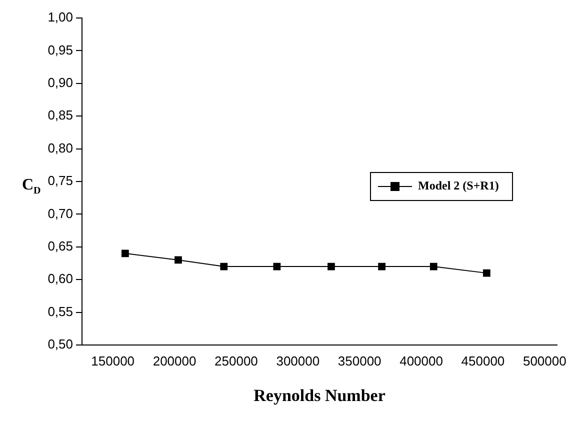 The width and height of the screenshot is (579, 421). Describe the element at coordinates (60, 82) in the screenshot. I see `y-tick-label: 0,90` at that location.